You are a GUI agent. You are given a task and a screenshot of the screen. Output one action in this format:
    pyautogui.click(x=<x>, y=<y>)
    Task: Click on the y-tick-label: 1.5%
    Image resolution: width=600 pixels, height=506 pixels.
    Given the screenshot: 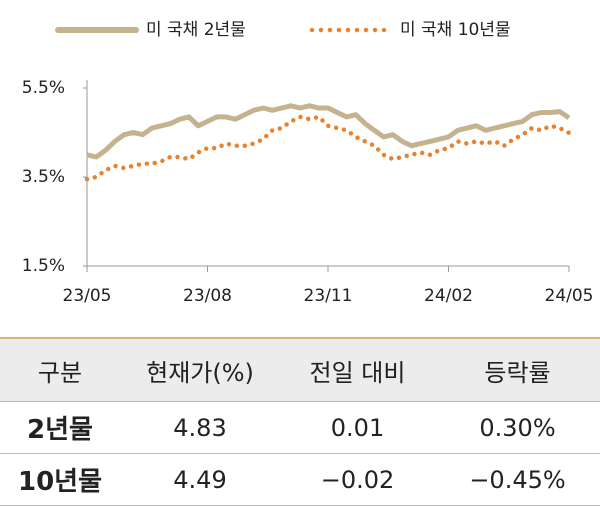 What is the action you would take?
    pyautogui.click(x=43, y=266)
    